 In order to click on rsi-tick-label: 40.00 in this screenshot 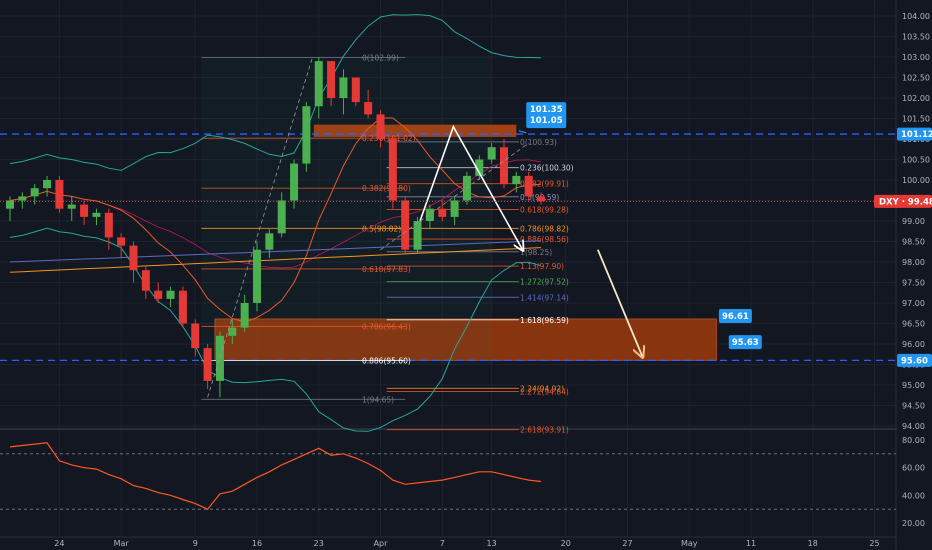, I will do `click(913, 495)`.